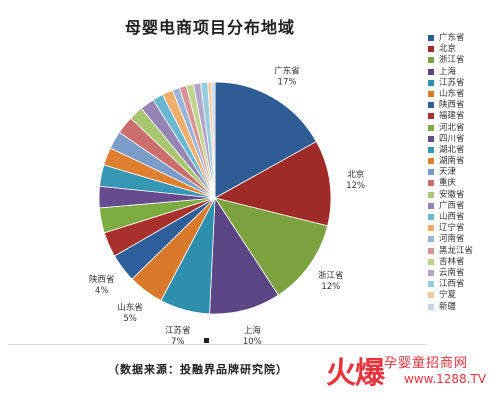 Image resolution: width=500 pixels, height=402 pixels. What do you see at coordinates (448, 49) in the screenshot?
I see `legend-label: 北京` at bounding box center [448, 49].